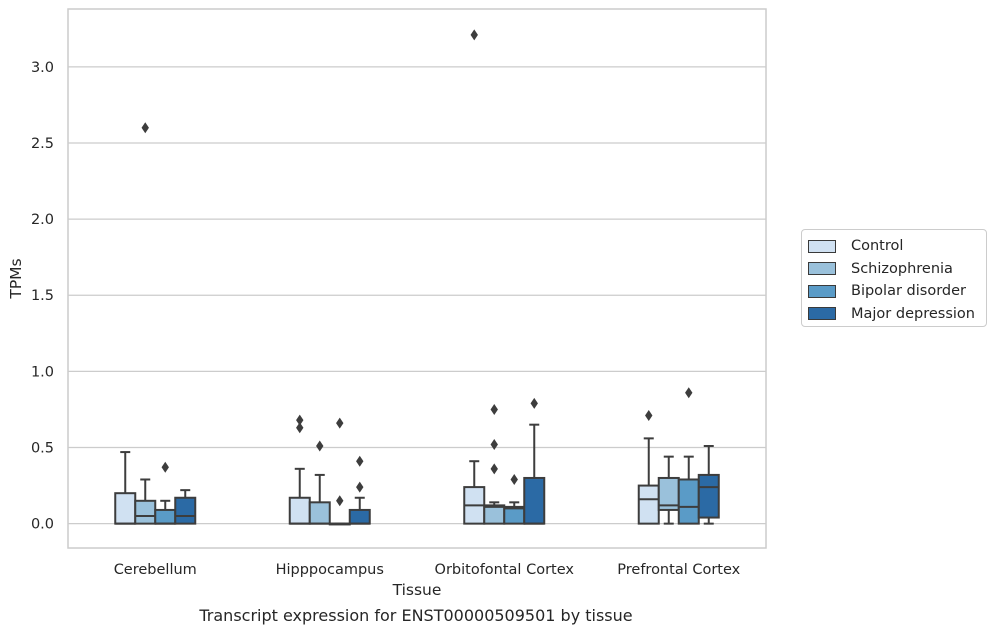 Image resolution: width=997 pixels, height=634 pixels. Describe the element at coordinates (877, 246) in the screenshot. I see `legend-label: Control` at that location.